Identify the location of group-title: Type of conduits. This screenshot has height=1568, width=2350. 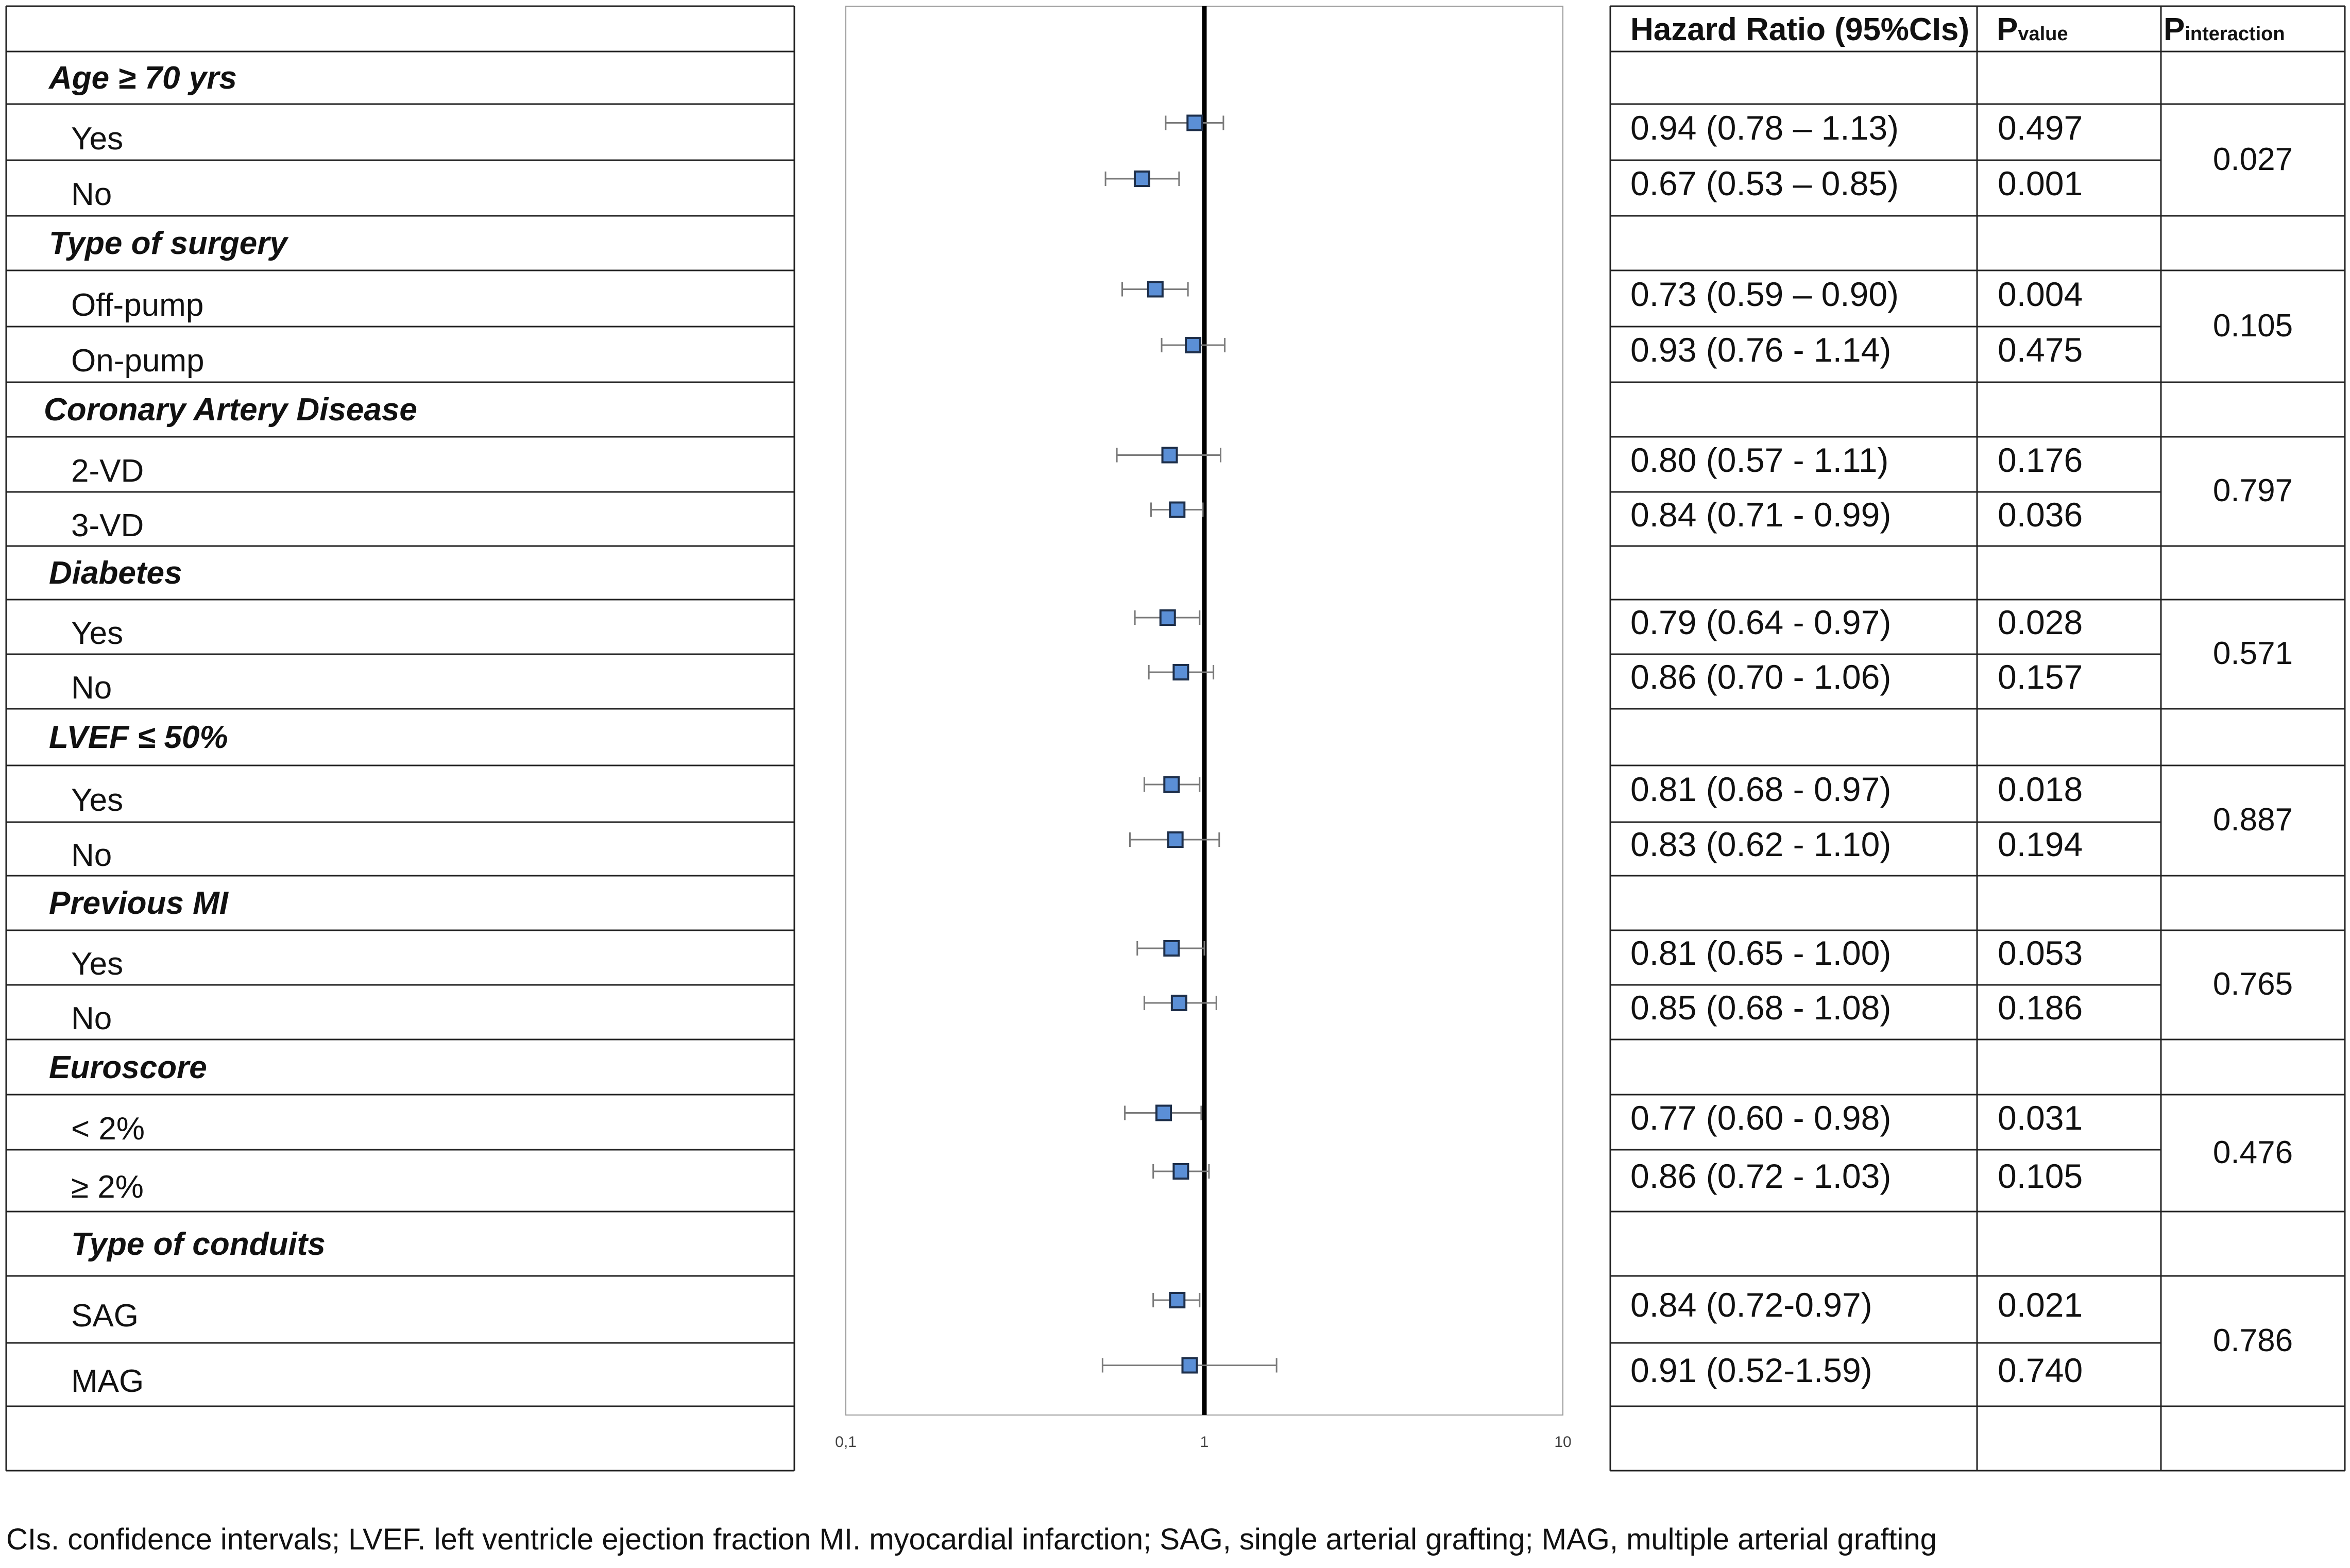
(199, 1244).